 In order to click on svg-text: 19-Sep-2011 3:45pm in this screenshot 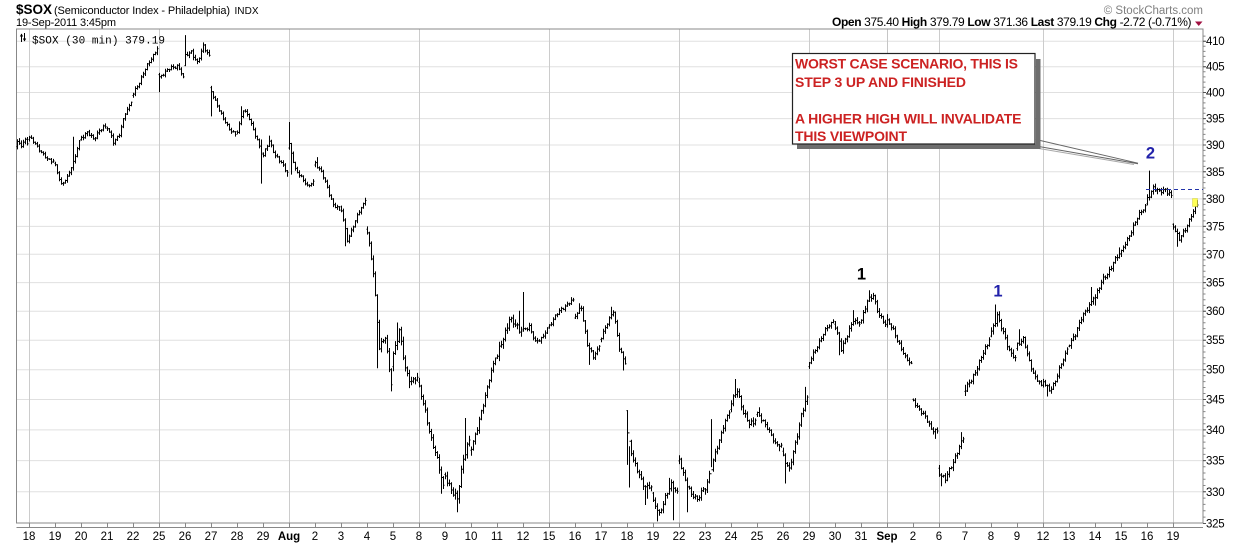, I will do `click(66, 23)`.